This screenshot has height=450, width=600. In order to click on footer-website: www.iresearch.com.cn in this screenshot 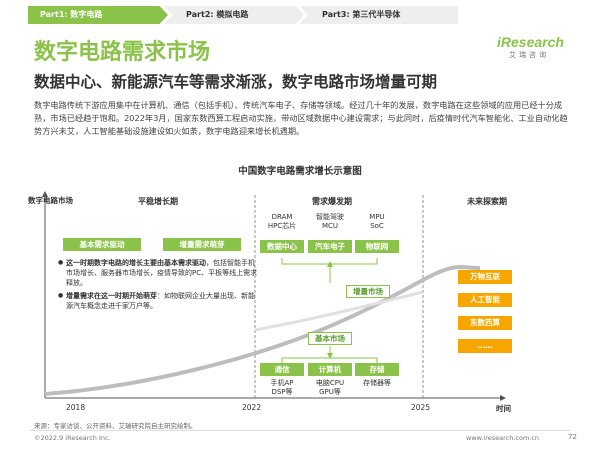, I will do `click(503, 438)`.